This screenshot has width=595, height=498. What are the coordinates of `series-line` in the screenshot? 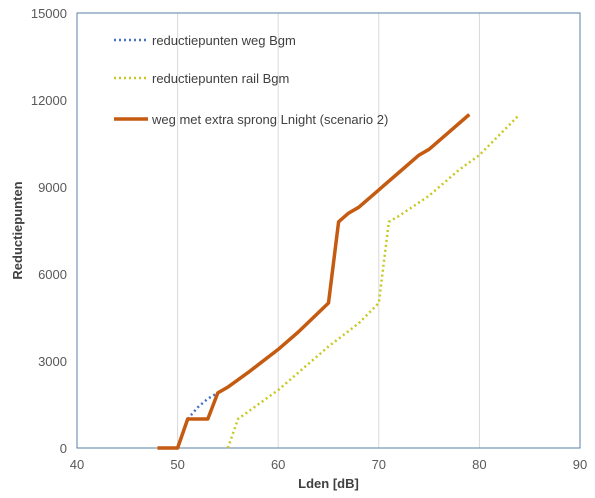 It's located at (202, 405).